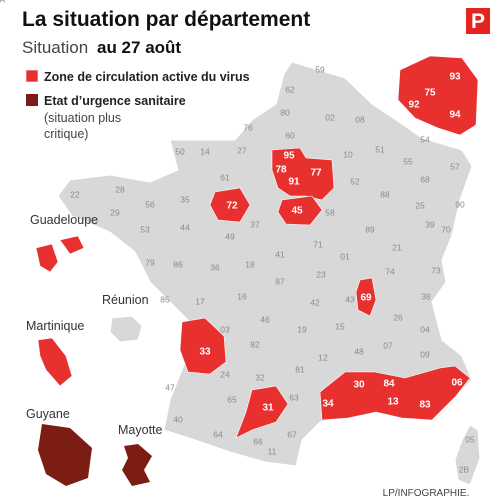 The height and width of the screenshot is (503, 498). What do you see at coordinates (430, 224) in the screenshot?
I see `department-label: 39` at bounding box center [430, 224].